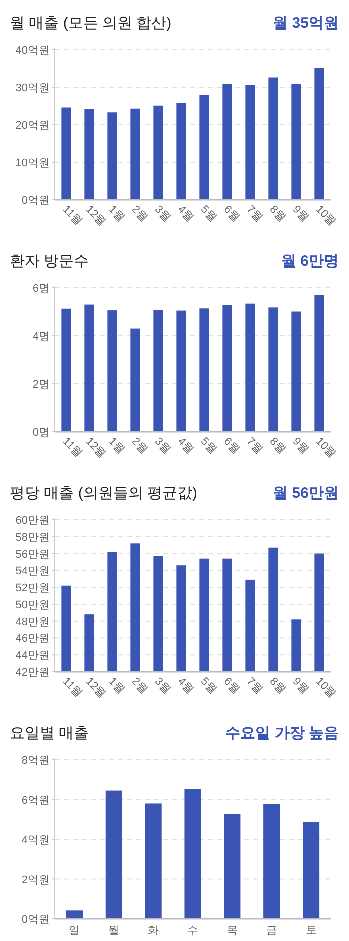 The width and height of the screenshot is (349, 941). I want to click on chart-subtitle: 월 56만원, so click(306, 493).